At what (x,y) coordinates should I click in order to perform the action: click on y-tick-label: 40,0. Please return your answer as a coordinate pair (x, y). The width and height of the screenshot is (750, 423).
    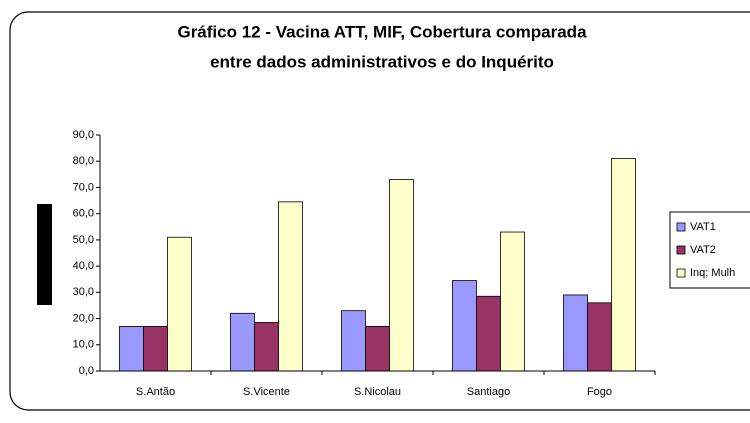
    Looking at the image, I should click on (83, 266).